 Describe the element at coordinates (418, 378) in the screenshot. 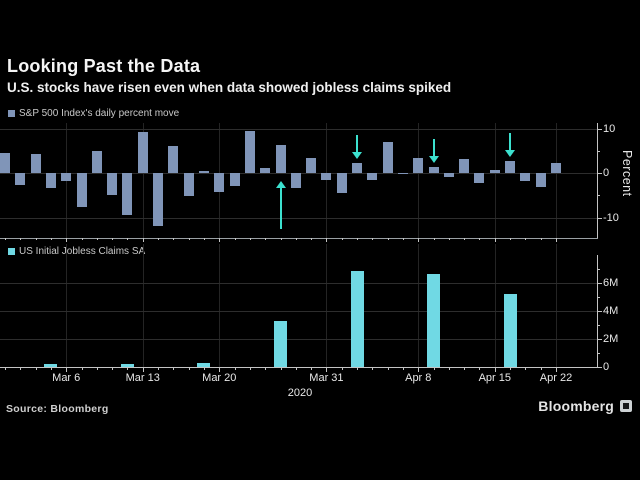

I see `x-tick-label: Apr 8` at that location.